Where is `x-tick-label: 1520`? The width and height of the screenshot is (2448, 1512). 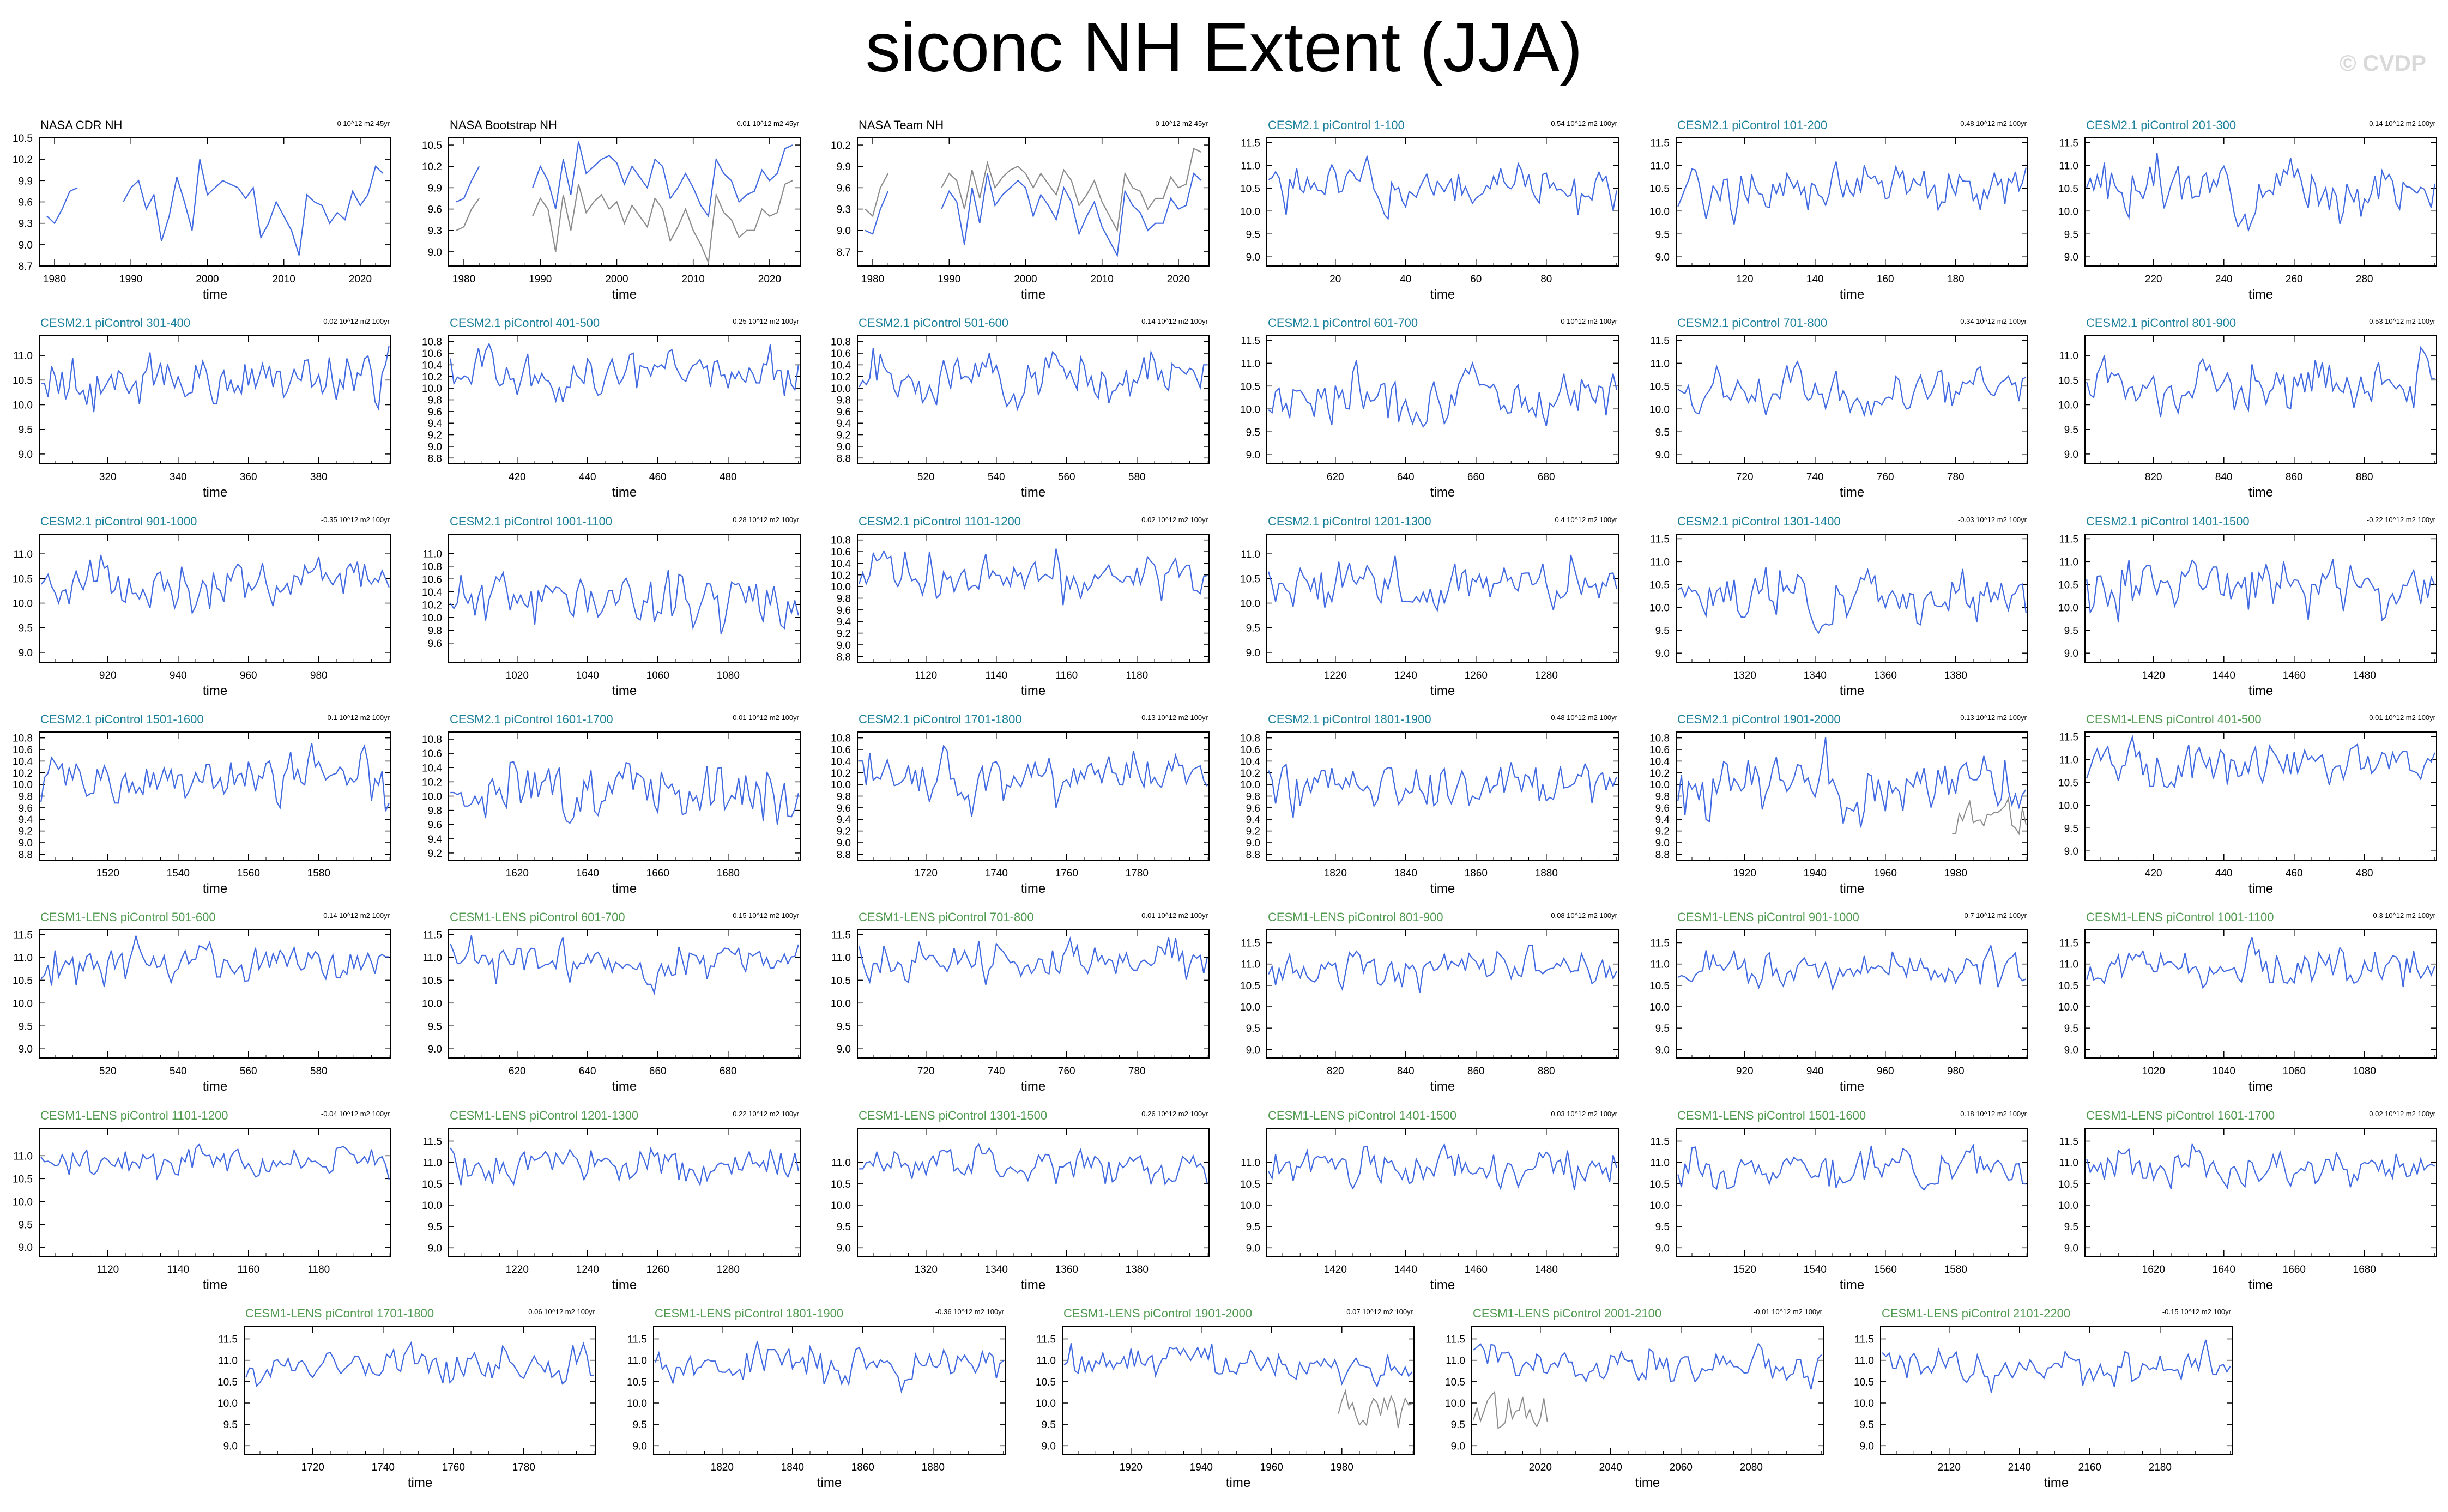
x-tick-label: 1520 is located at coordinates (1744, 1269).